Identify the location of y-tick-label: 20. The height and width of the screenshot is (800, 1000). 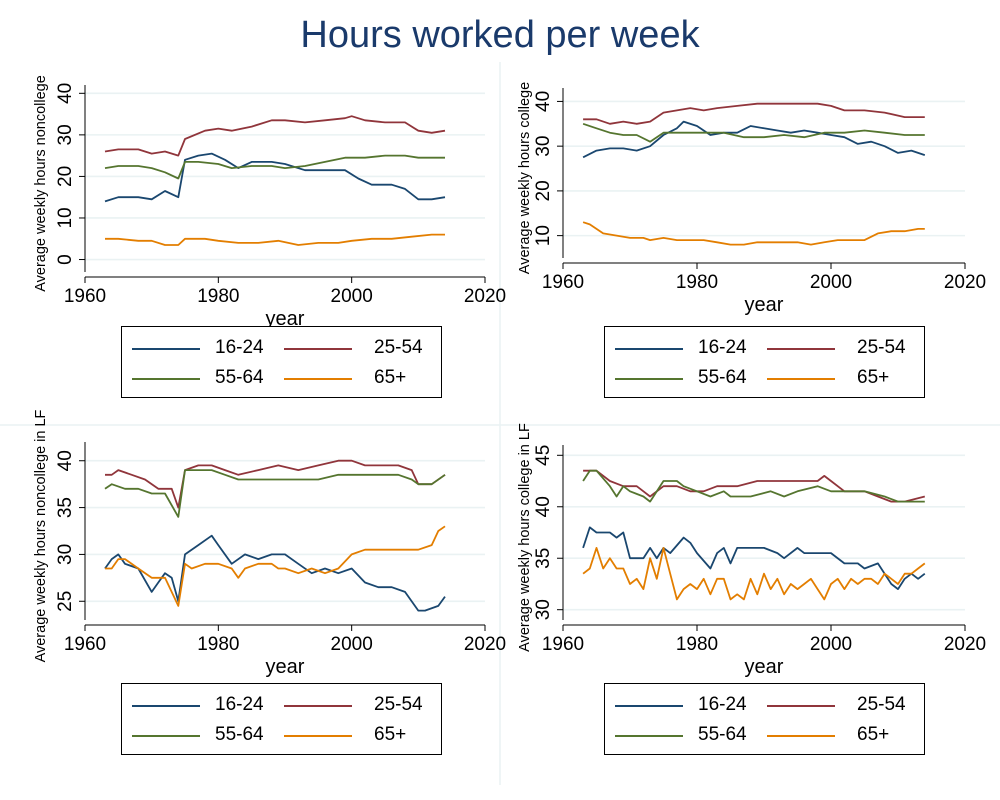
(543, 190).